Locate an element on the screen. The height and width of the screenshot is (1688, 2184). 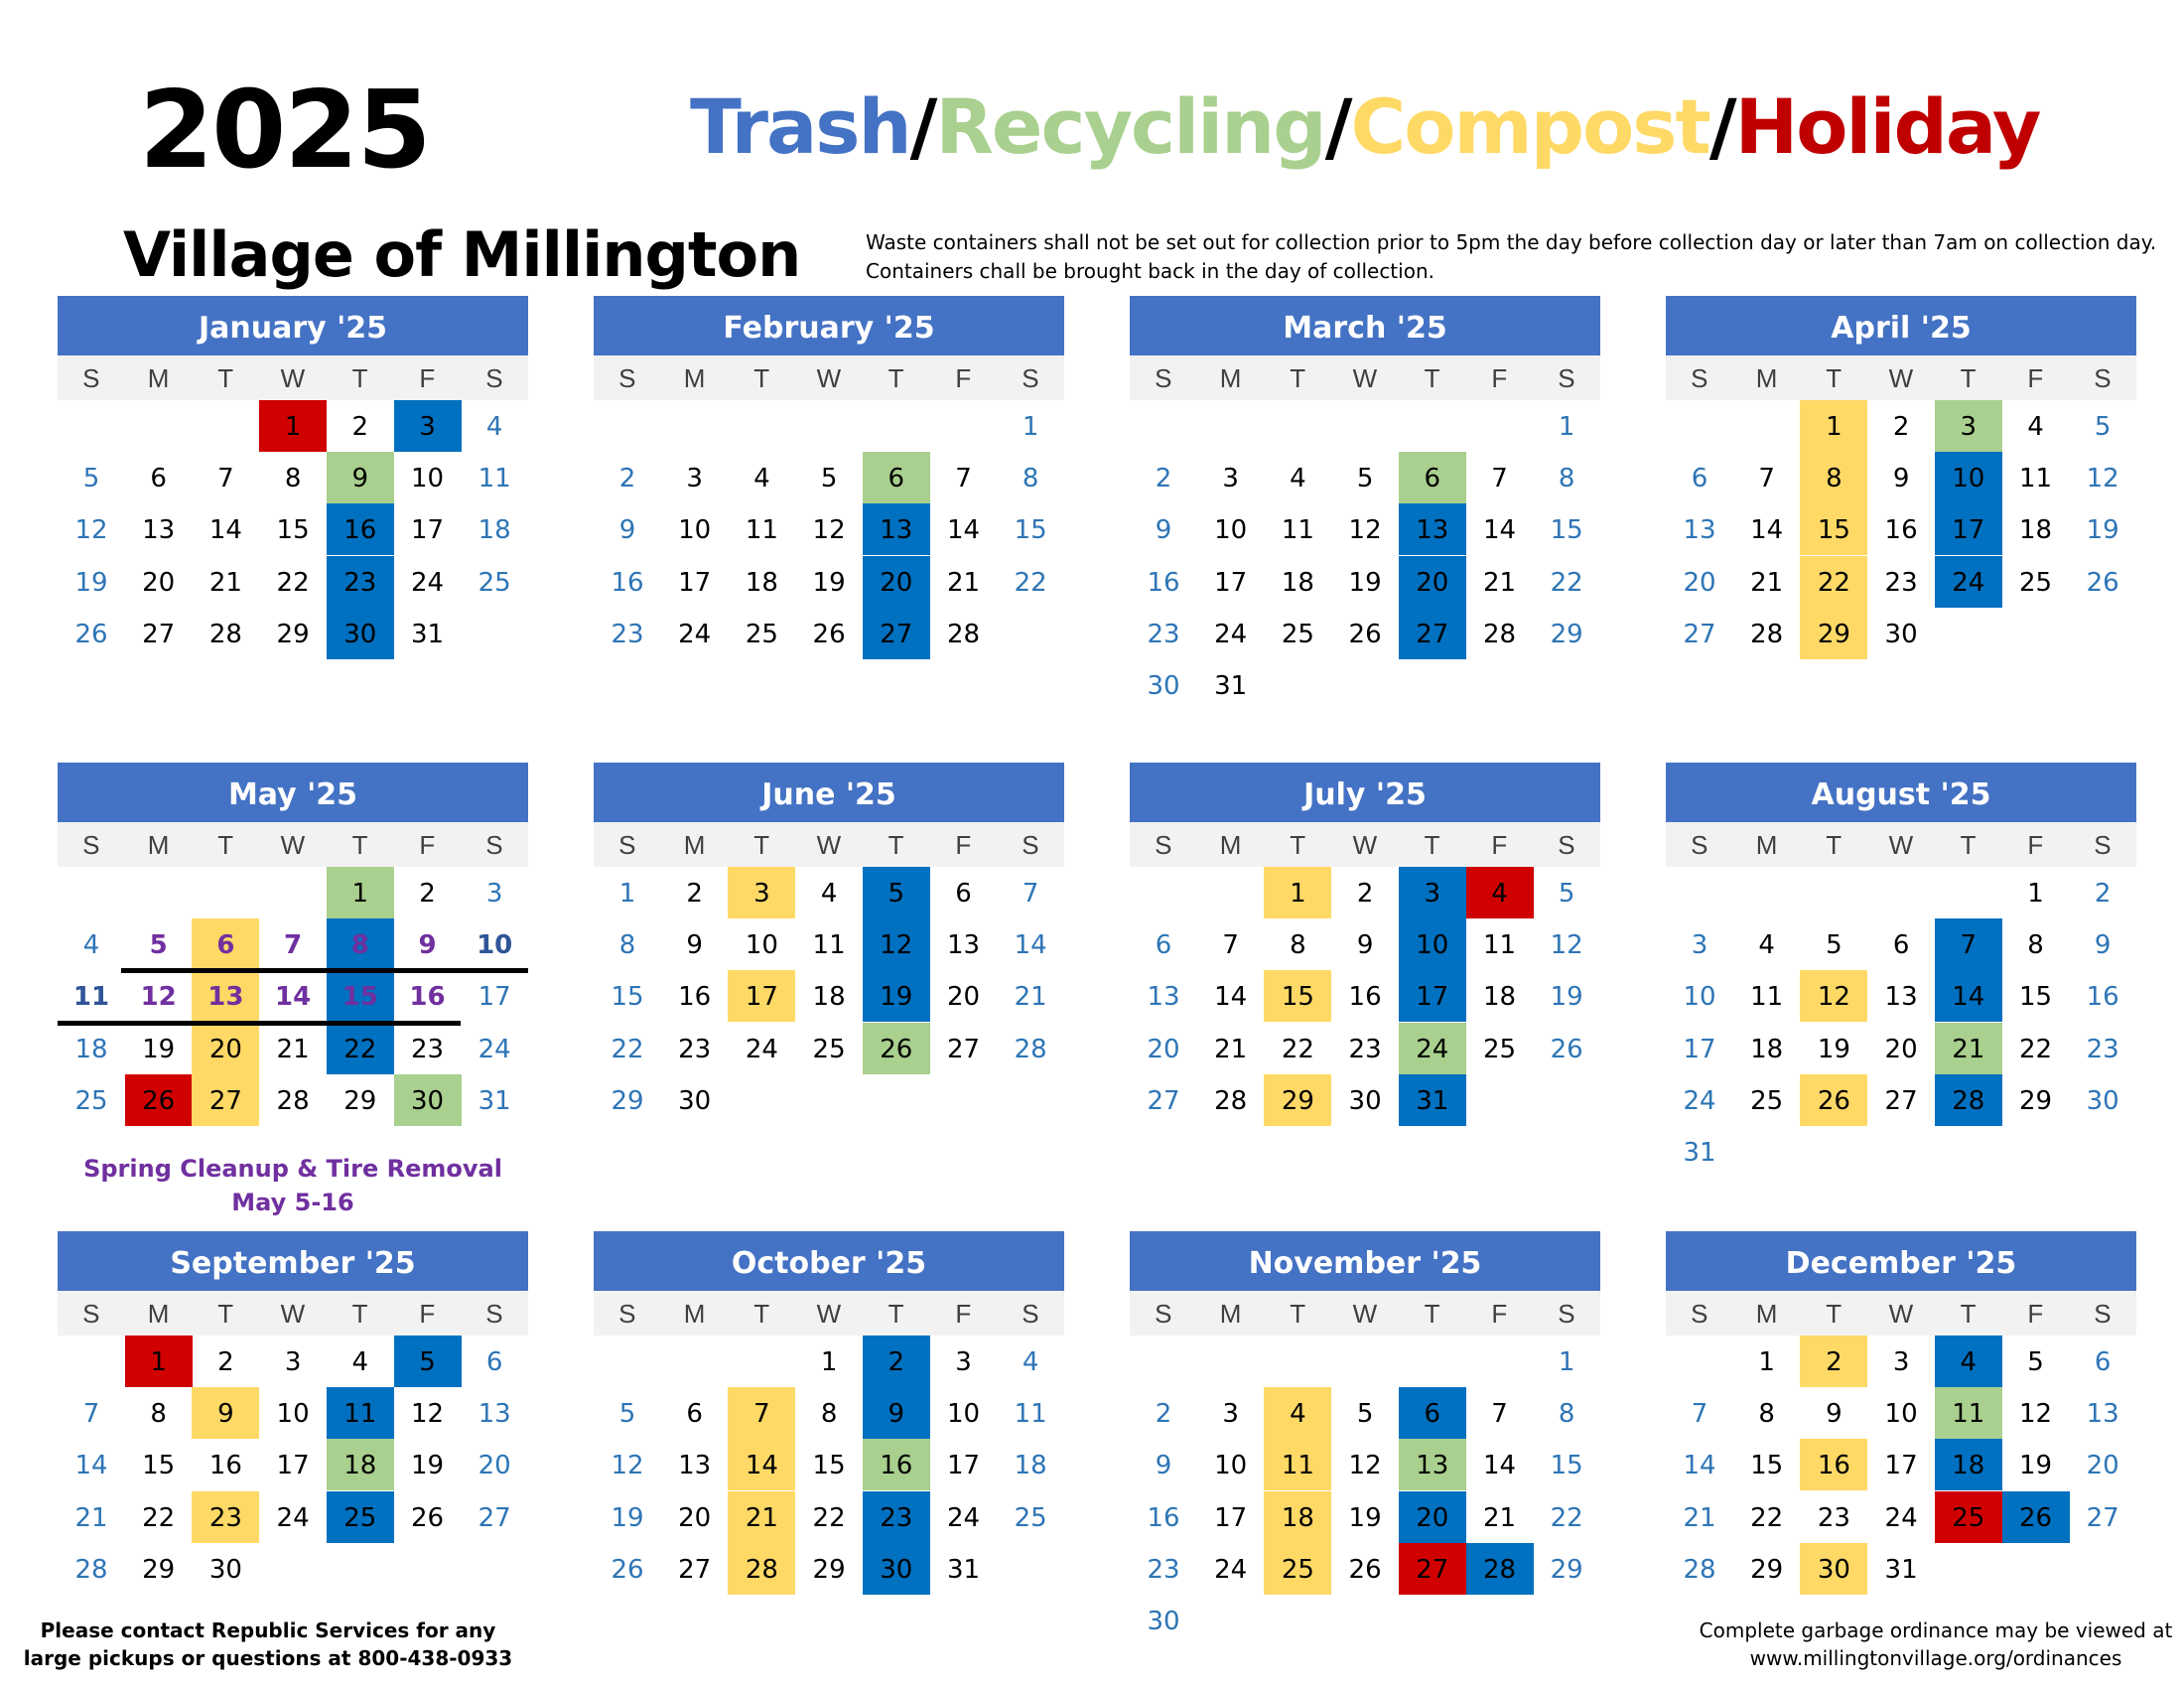
day-cell-recycling: 11 is located at coordinates (1968, 1413).